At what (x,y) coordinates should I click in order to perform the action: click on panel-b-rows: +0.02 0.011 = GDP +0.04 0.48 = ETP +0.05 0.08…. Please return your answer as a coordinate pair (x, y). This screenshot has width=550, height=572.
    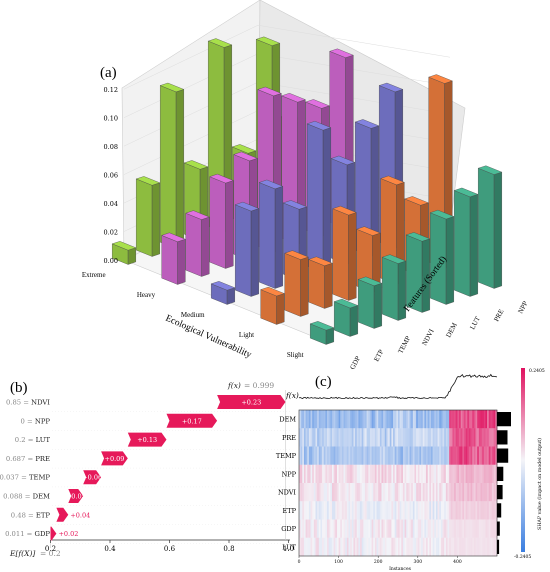
    Looking at the image, I should click on (143, 468).